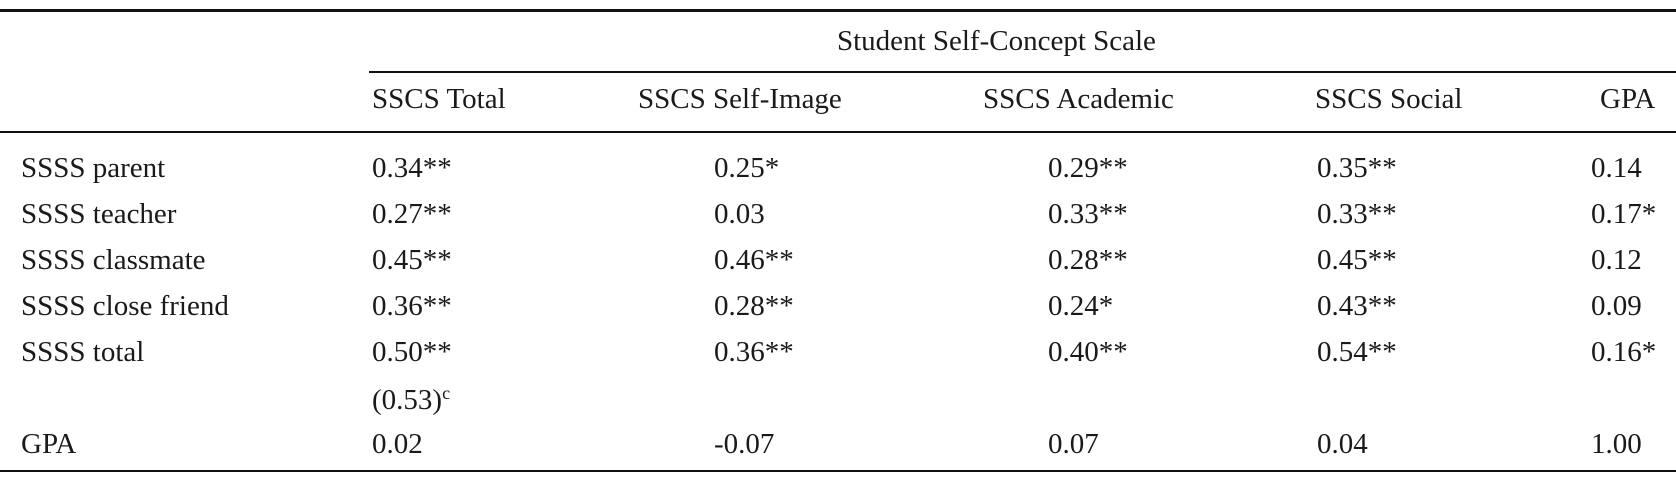 The image size is (1676, 488). I want to click on cell: 0.50**, so click(412, 352).